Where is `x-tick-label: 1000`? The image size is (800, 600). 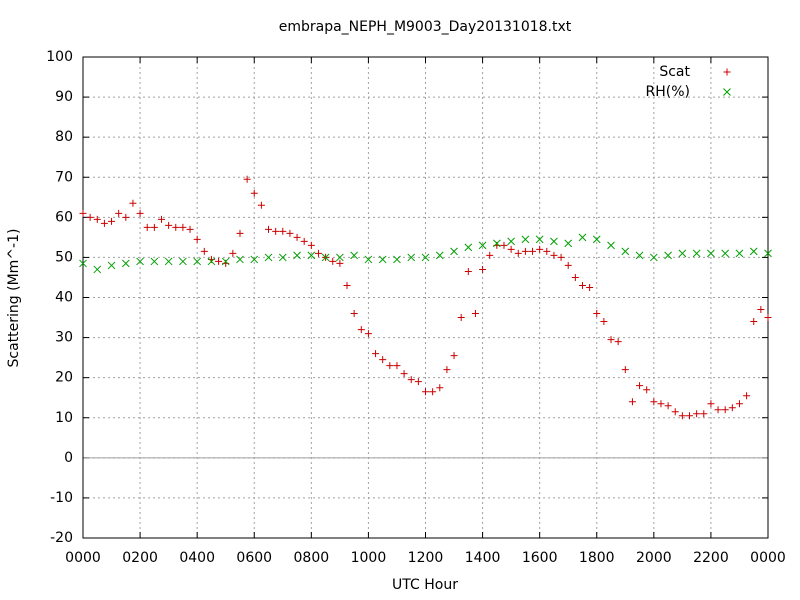 x-tick-label: 1000 is located at coordinates (369, 558).